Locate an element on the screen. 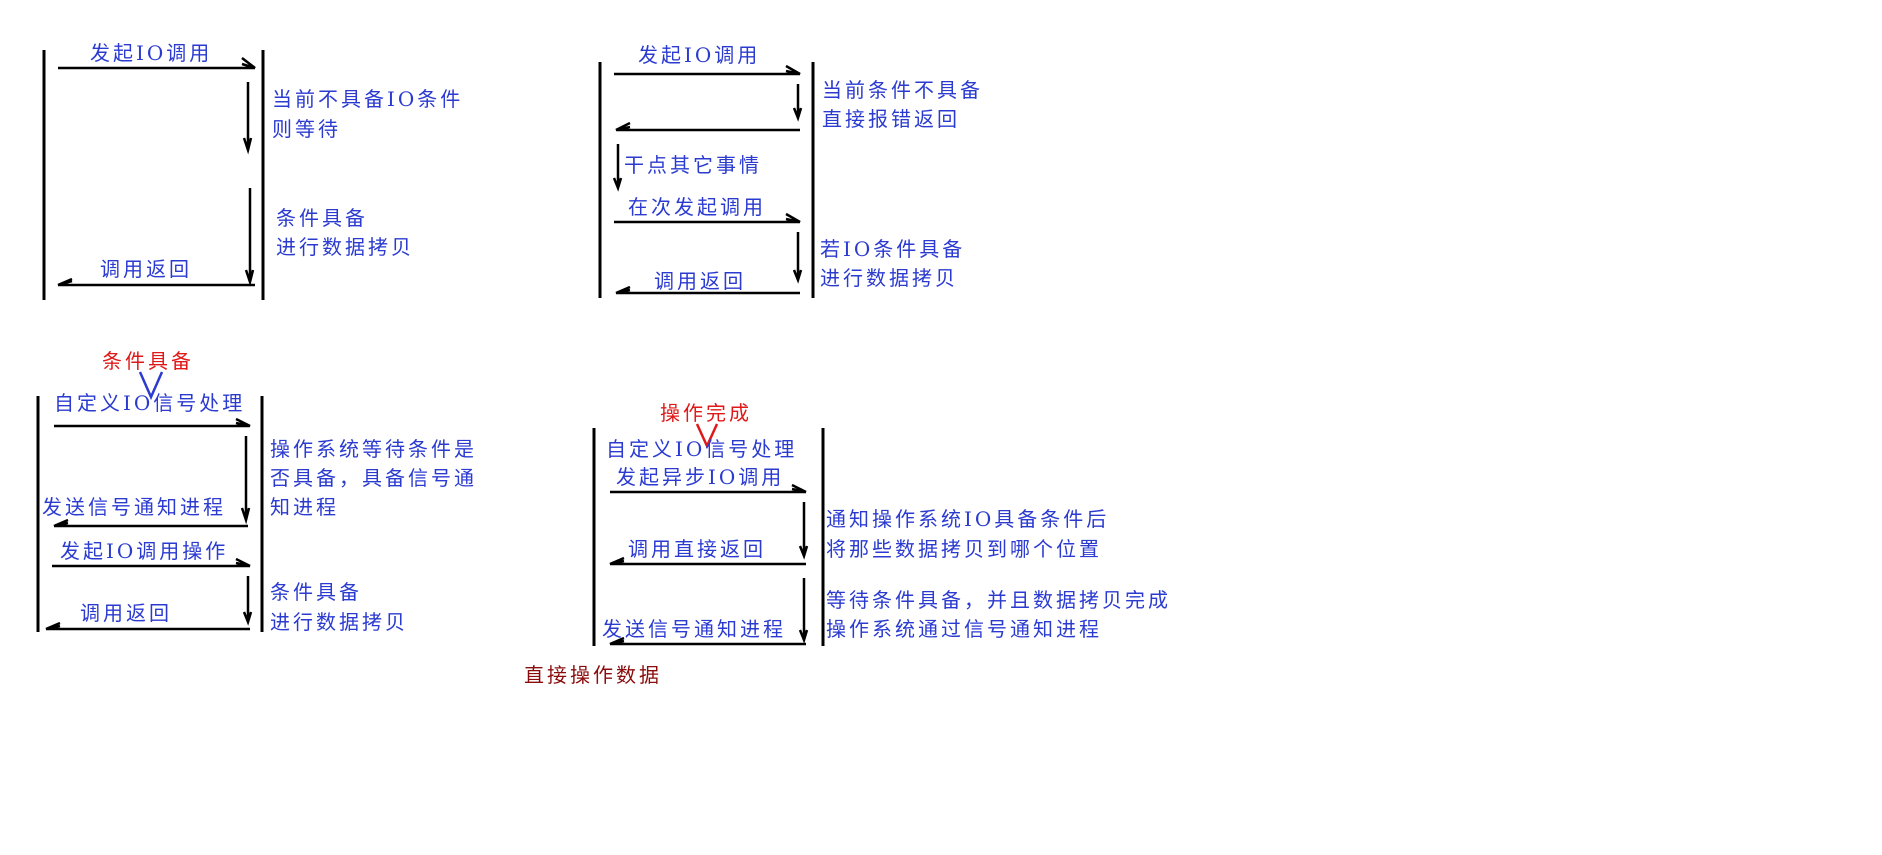 This screenshot has height=855, width=1882. note-line-2: 否具备，具备信号通 is located at coordinates (373, 478).